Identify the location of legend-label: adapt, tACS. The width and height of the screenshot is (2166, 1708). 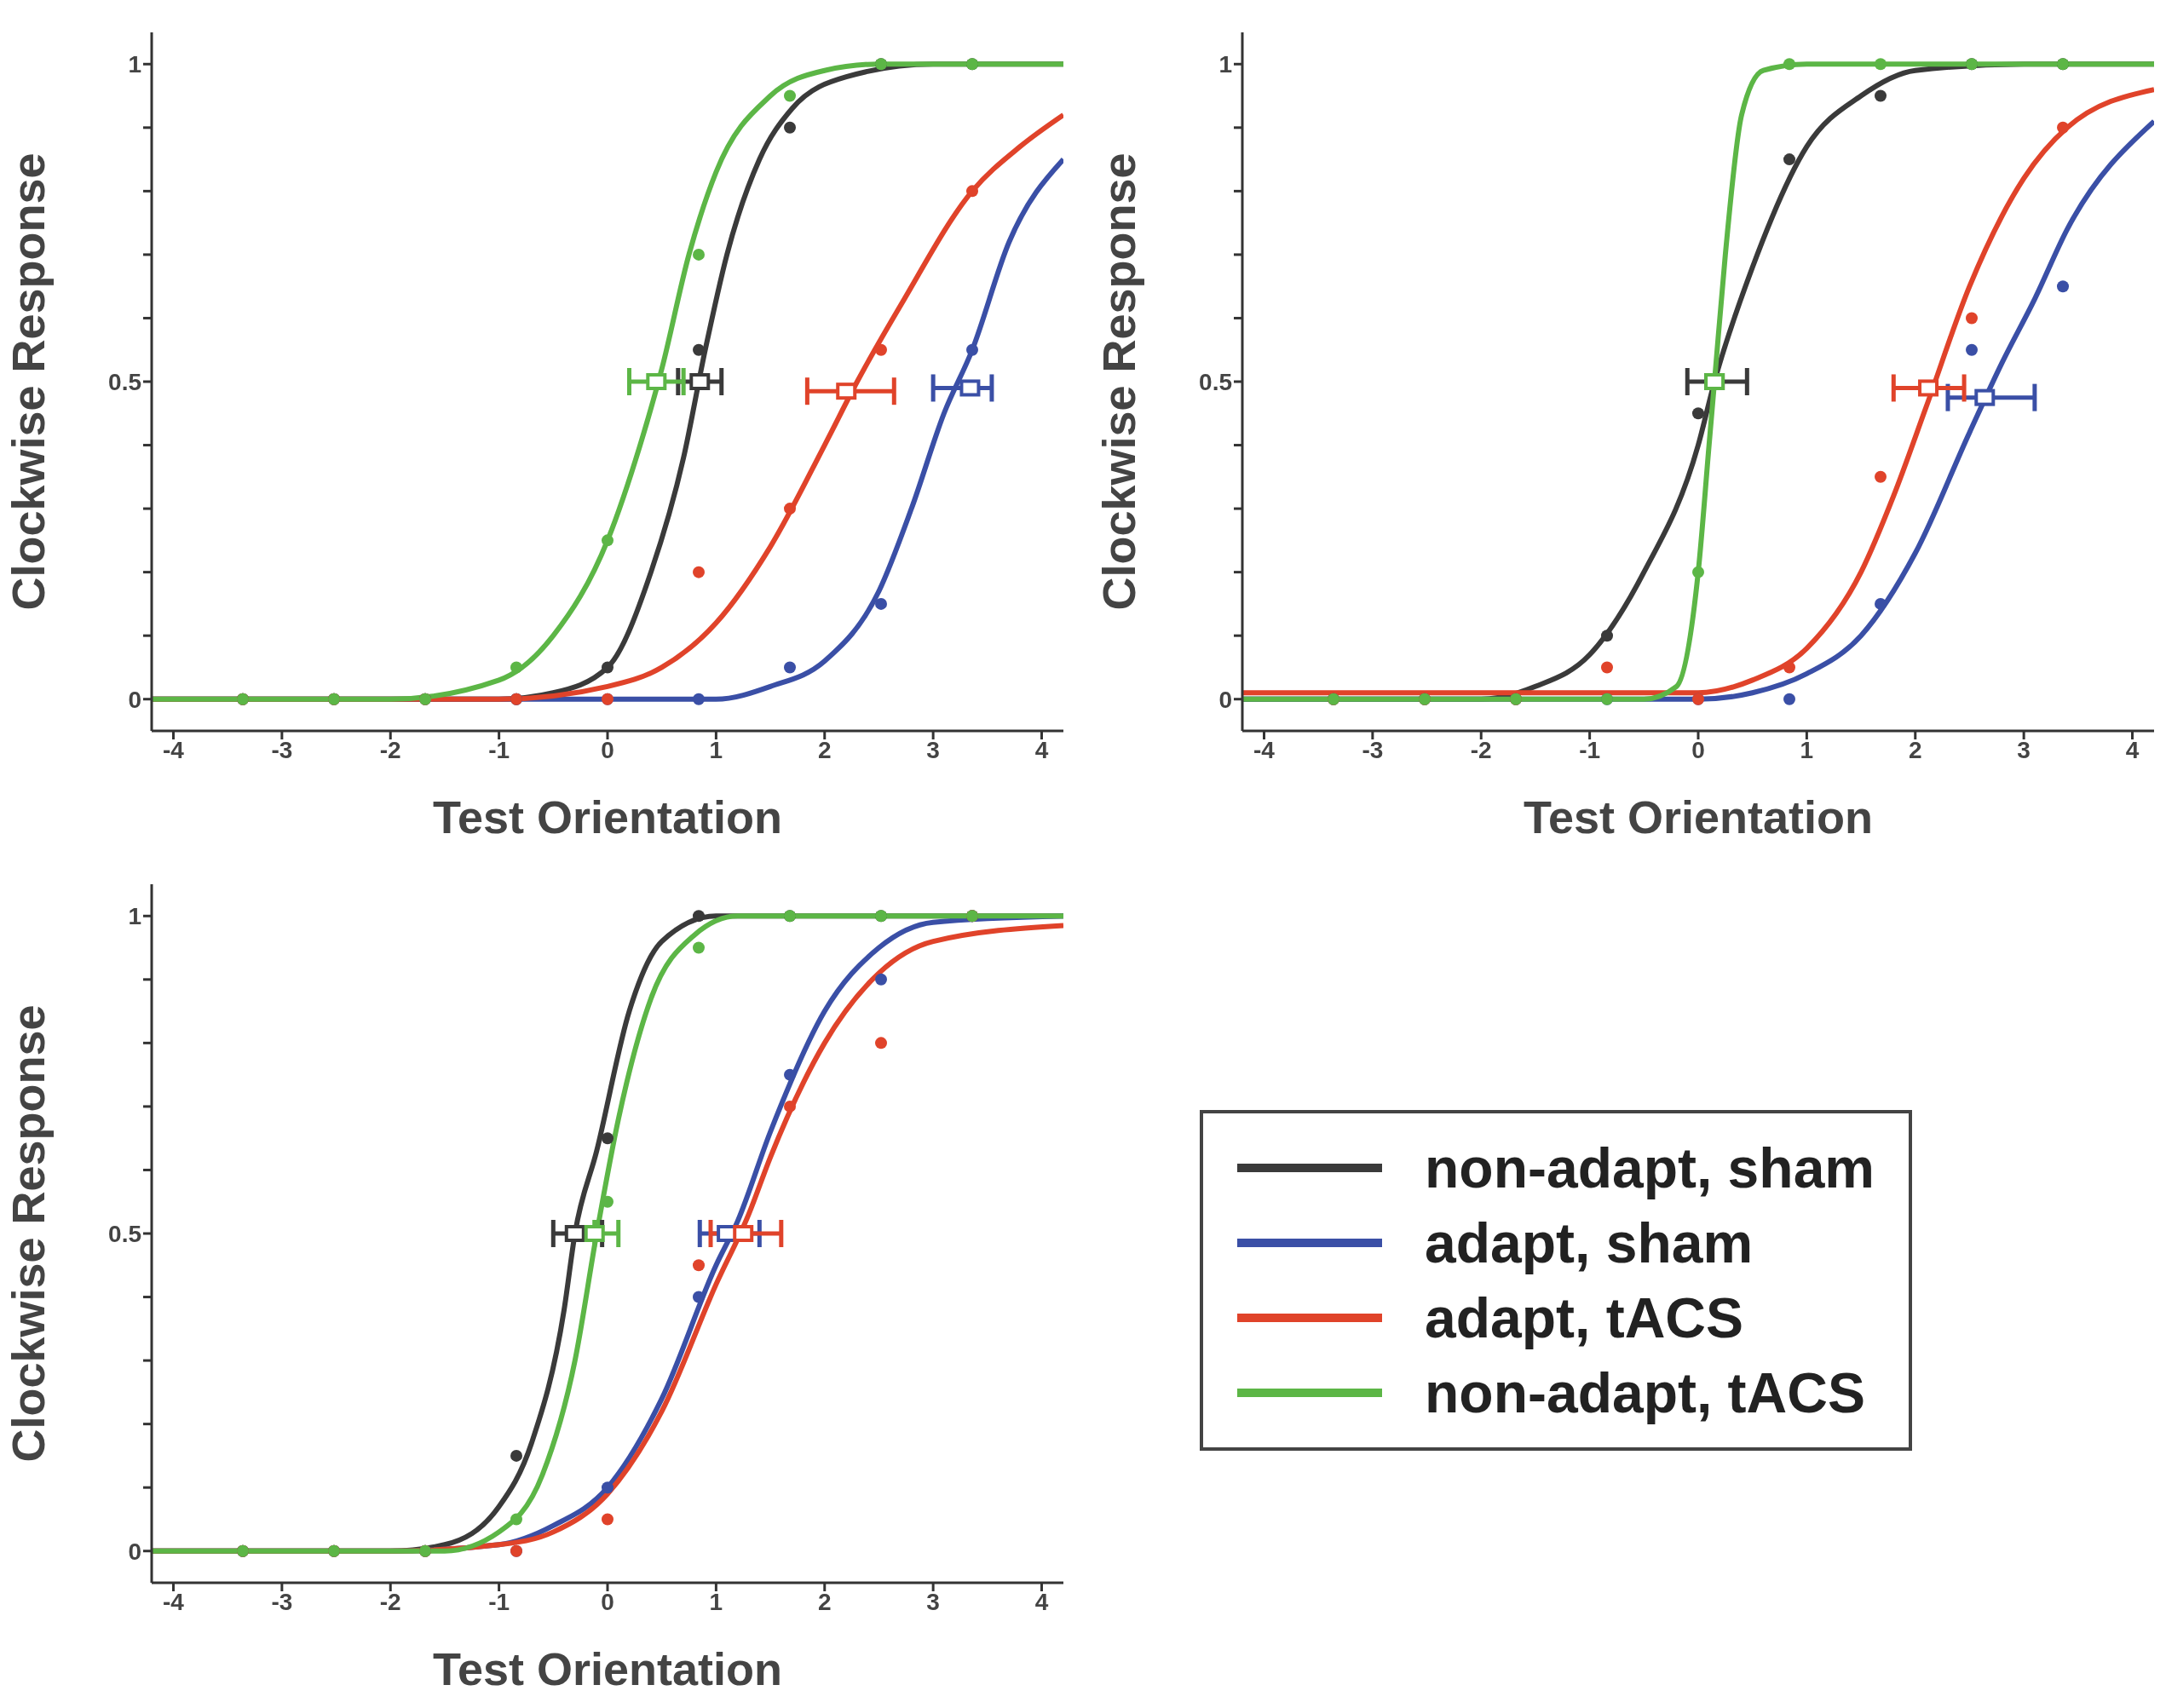
(1584, 1317).